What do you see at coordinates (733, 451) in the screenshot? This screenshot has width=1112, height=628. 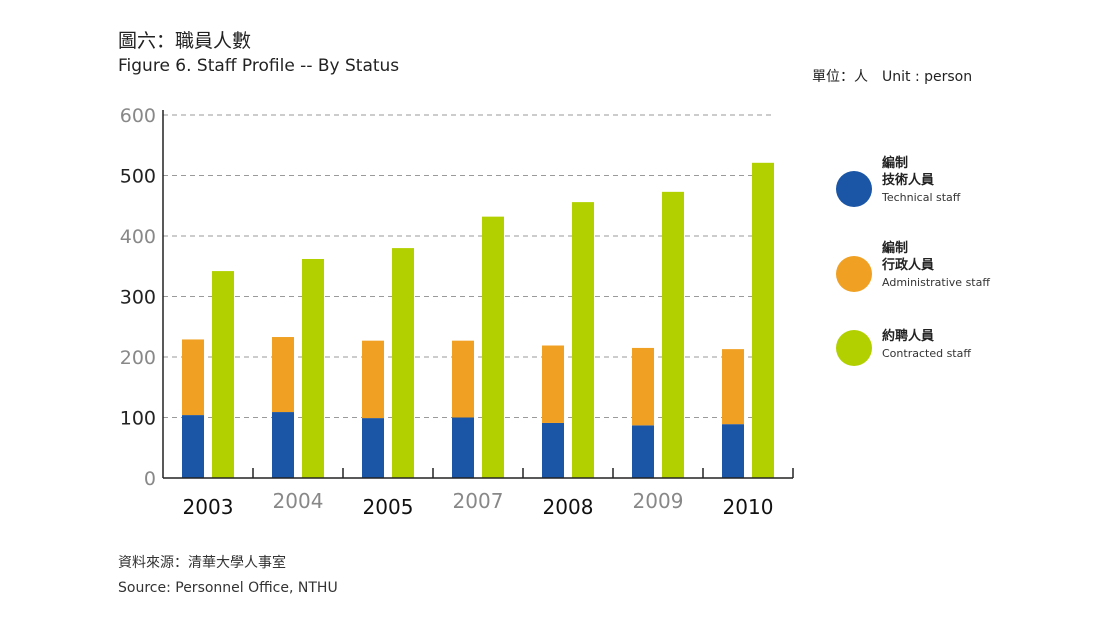 I see `bar-technical-2010` at bounding box center [733, 451].